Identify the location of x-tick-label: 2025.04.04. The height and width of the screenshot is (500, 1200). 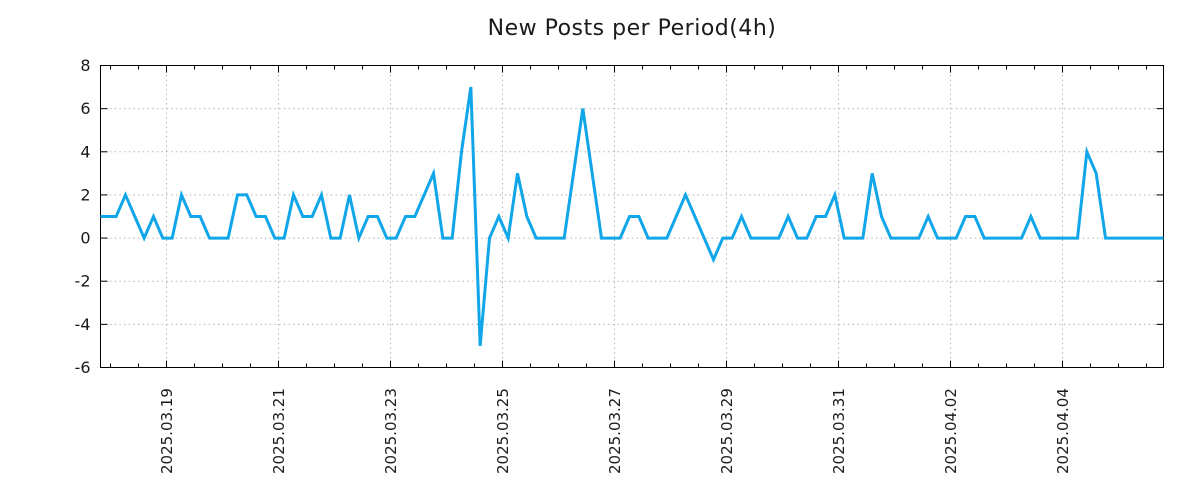
(1063, 431).